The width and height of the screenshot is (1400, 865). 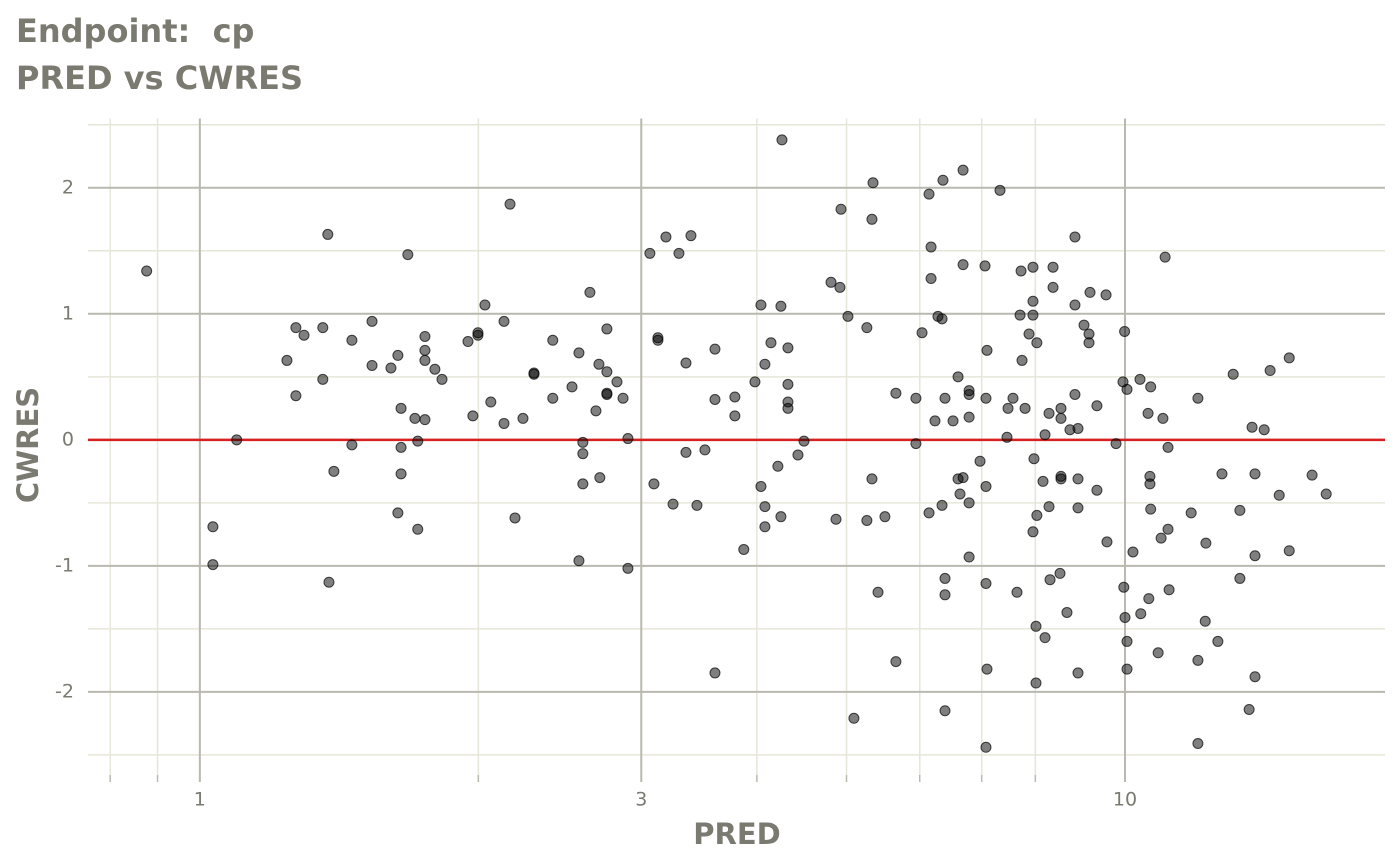 I want to click on chart-title: Endpoint: cp, so click(x=135, y=31).